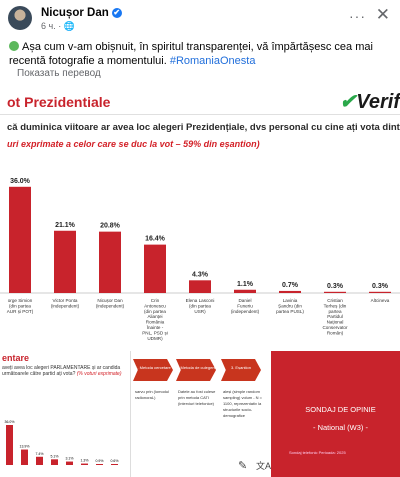  Describe the element at coordinates (100, 461) in the screenshot. I see `mini-bar-label-6: 0.9%` at that location.